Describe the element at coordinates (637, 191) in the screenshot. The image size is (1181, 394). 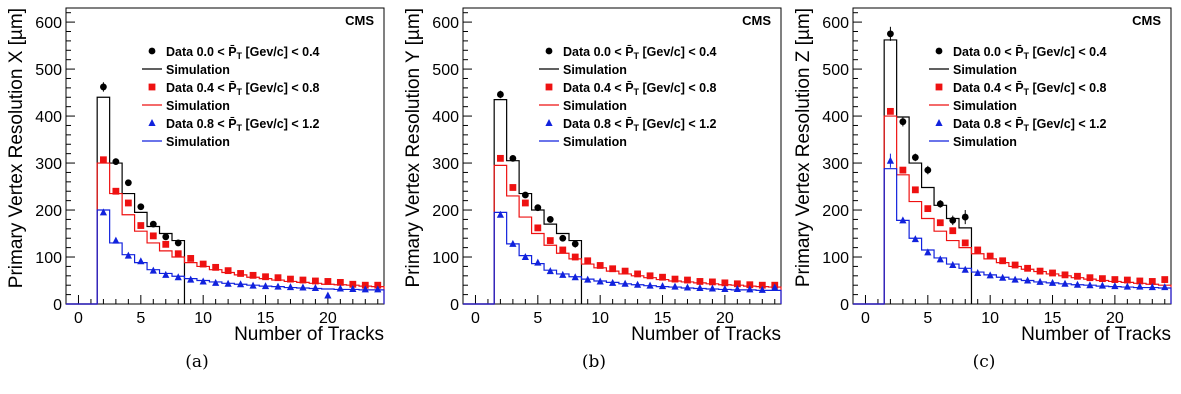
I see `data-group` at that location.